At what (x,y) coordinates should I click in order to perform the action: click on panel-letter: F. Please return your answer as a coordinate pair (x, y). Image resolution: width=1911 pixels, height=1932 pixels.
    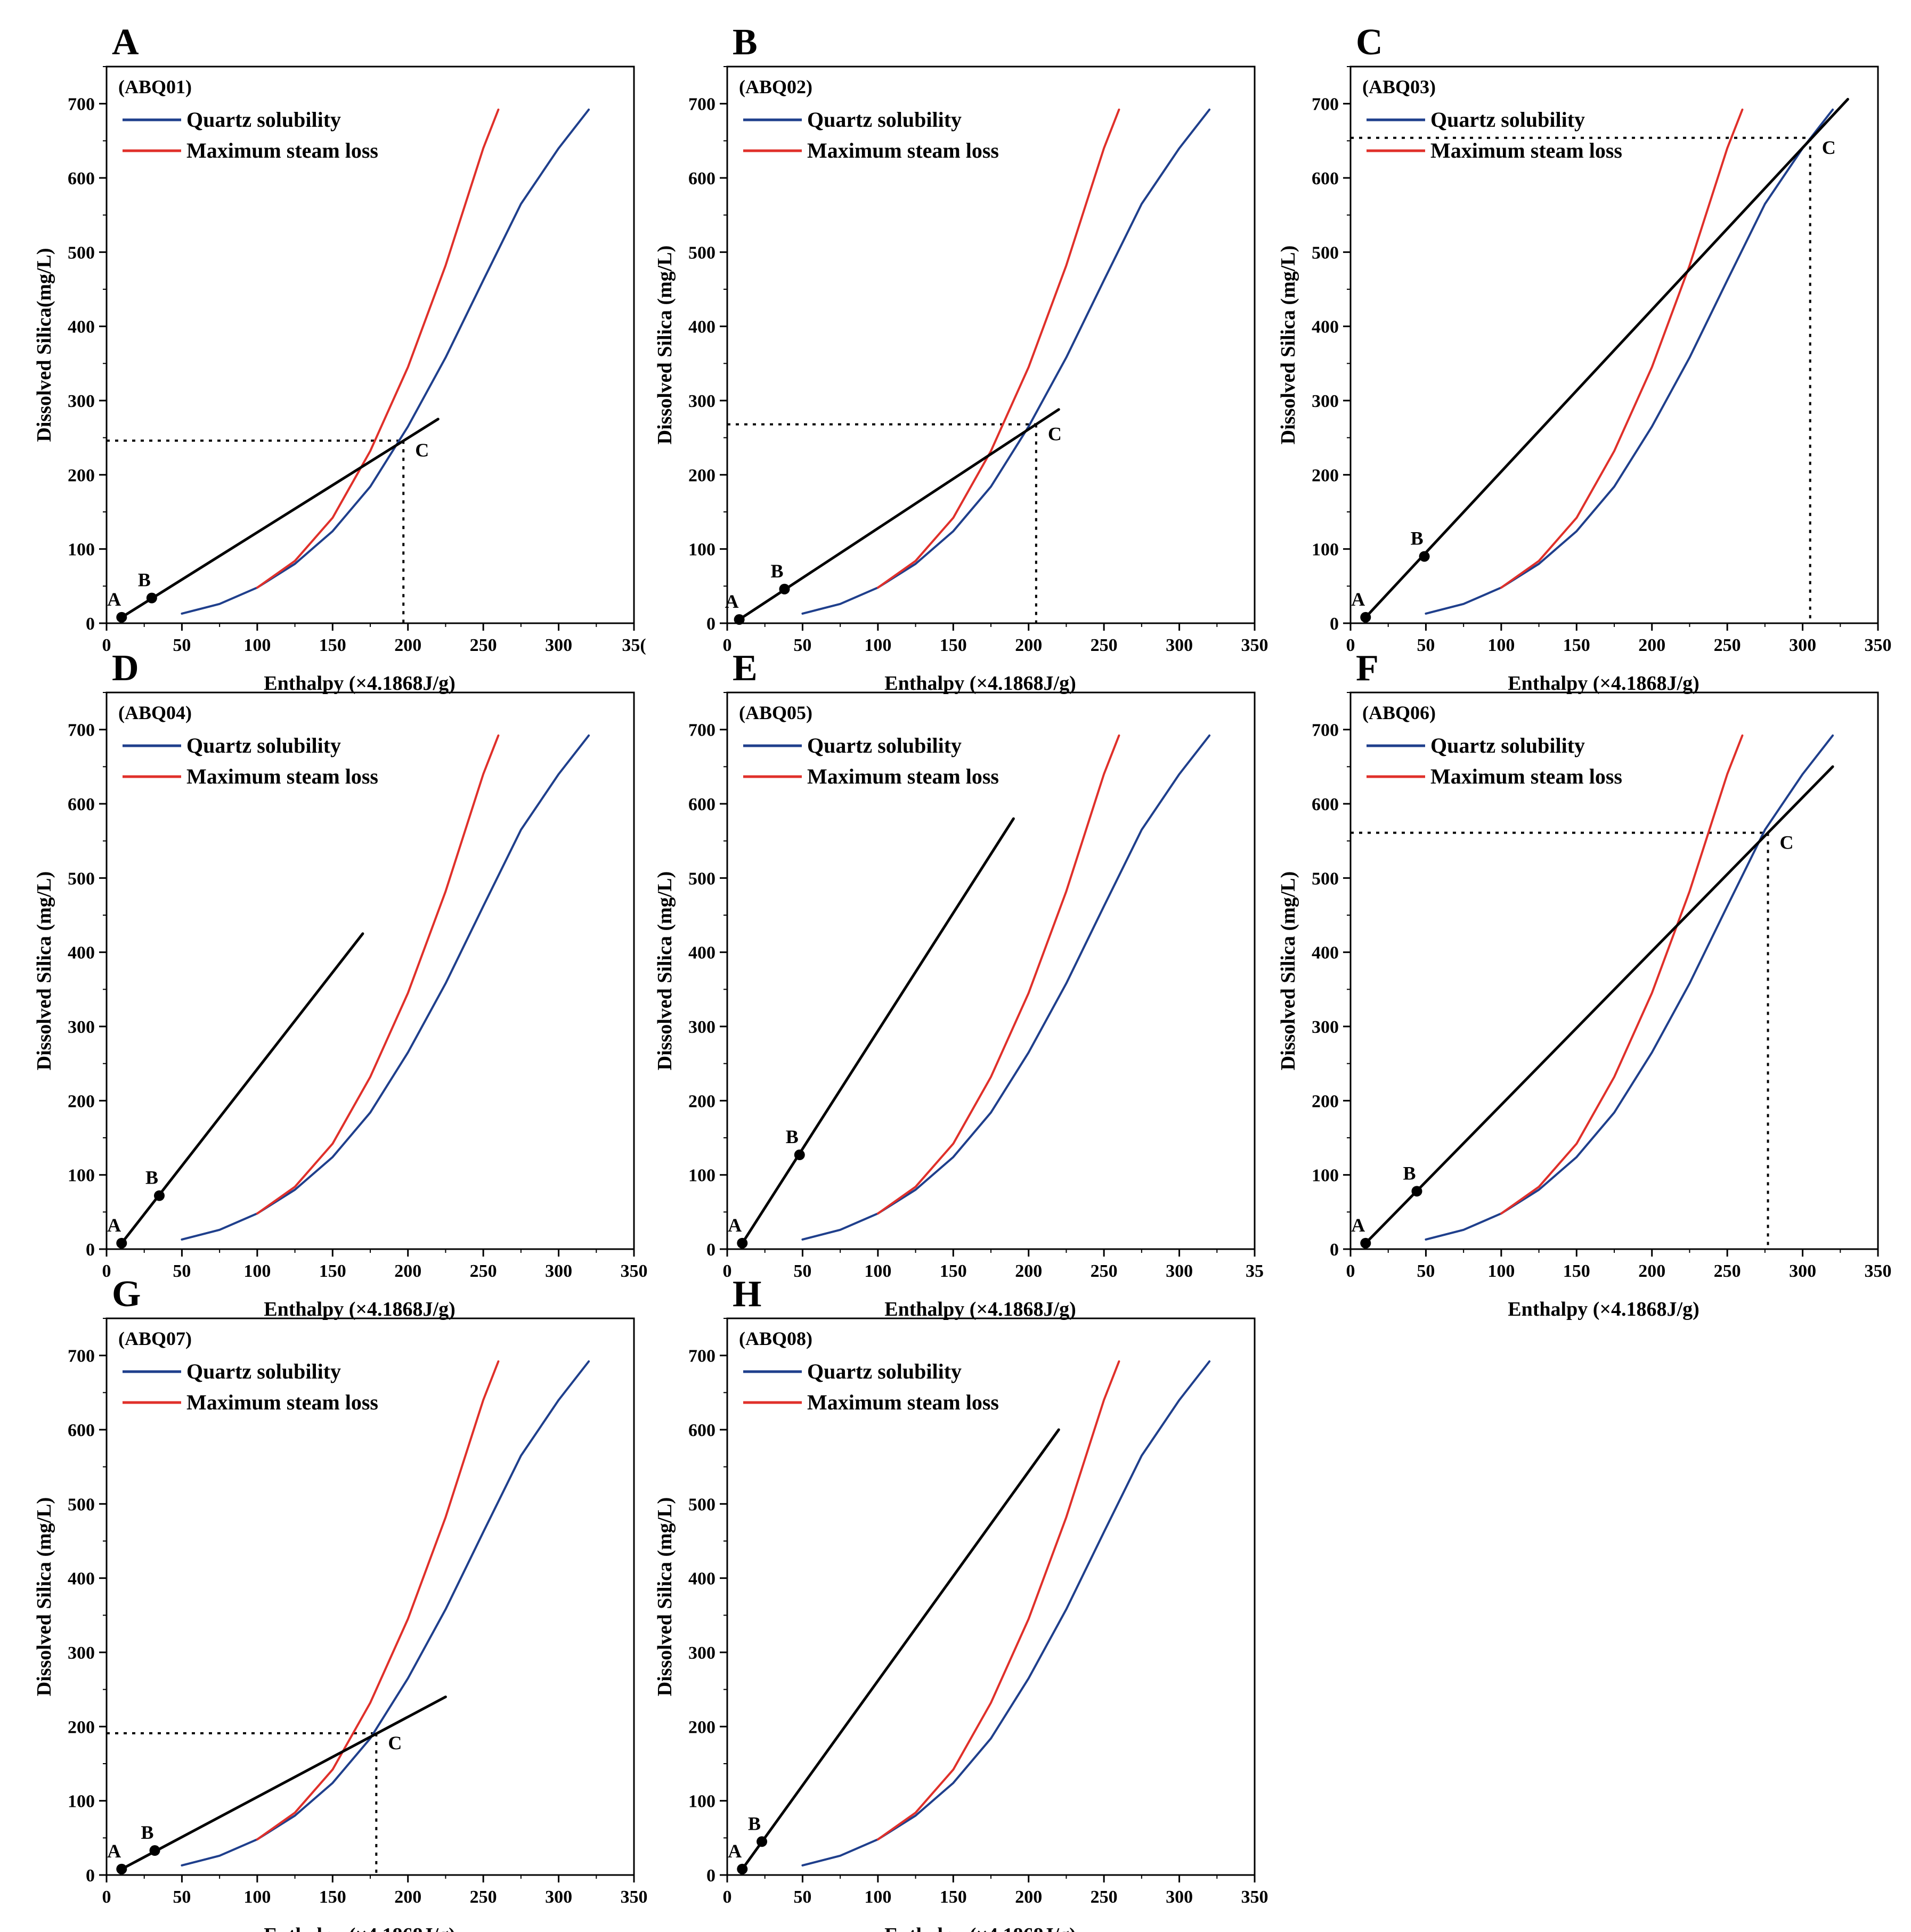
    Looking at the image, I should click on (1367, 668).